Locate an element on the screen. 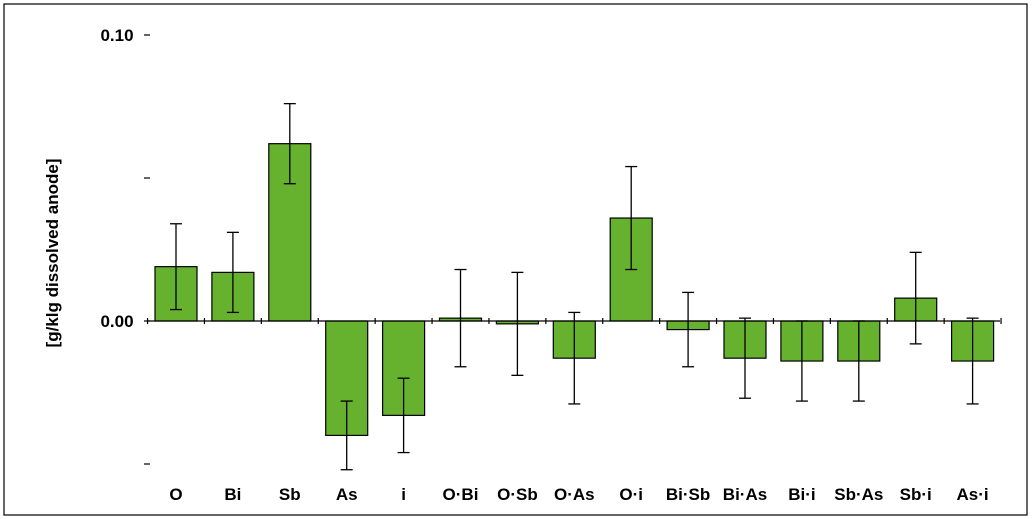 The image size is (1032, 519). y-tick-label: 0.00 is located at coordinates (116, 321).